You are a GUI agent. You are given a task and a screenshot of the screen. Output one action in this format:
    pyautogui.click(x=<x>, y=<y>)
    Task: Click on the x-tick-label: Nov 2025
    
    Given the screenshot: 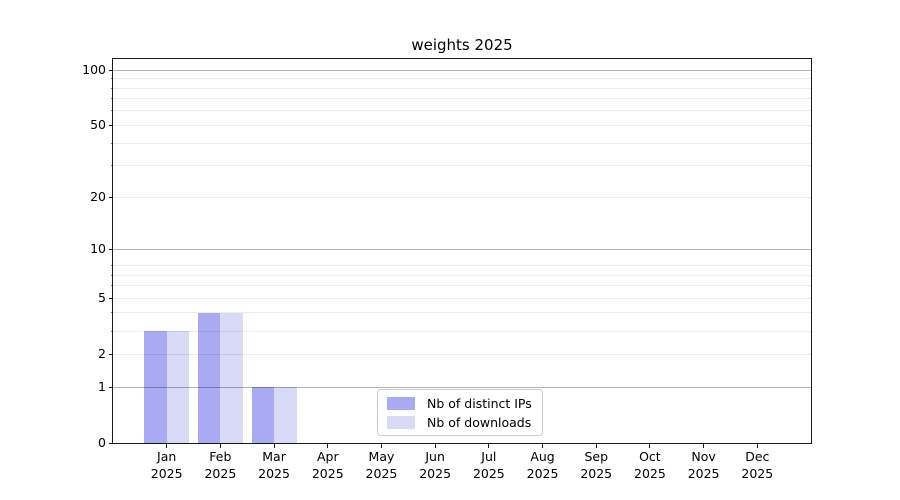 What is the action you would take?
    pyautogui.click(x=704, y=465)
    